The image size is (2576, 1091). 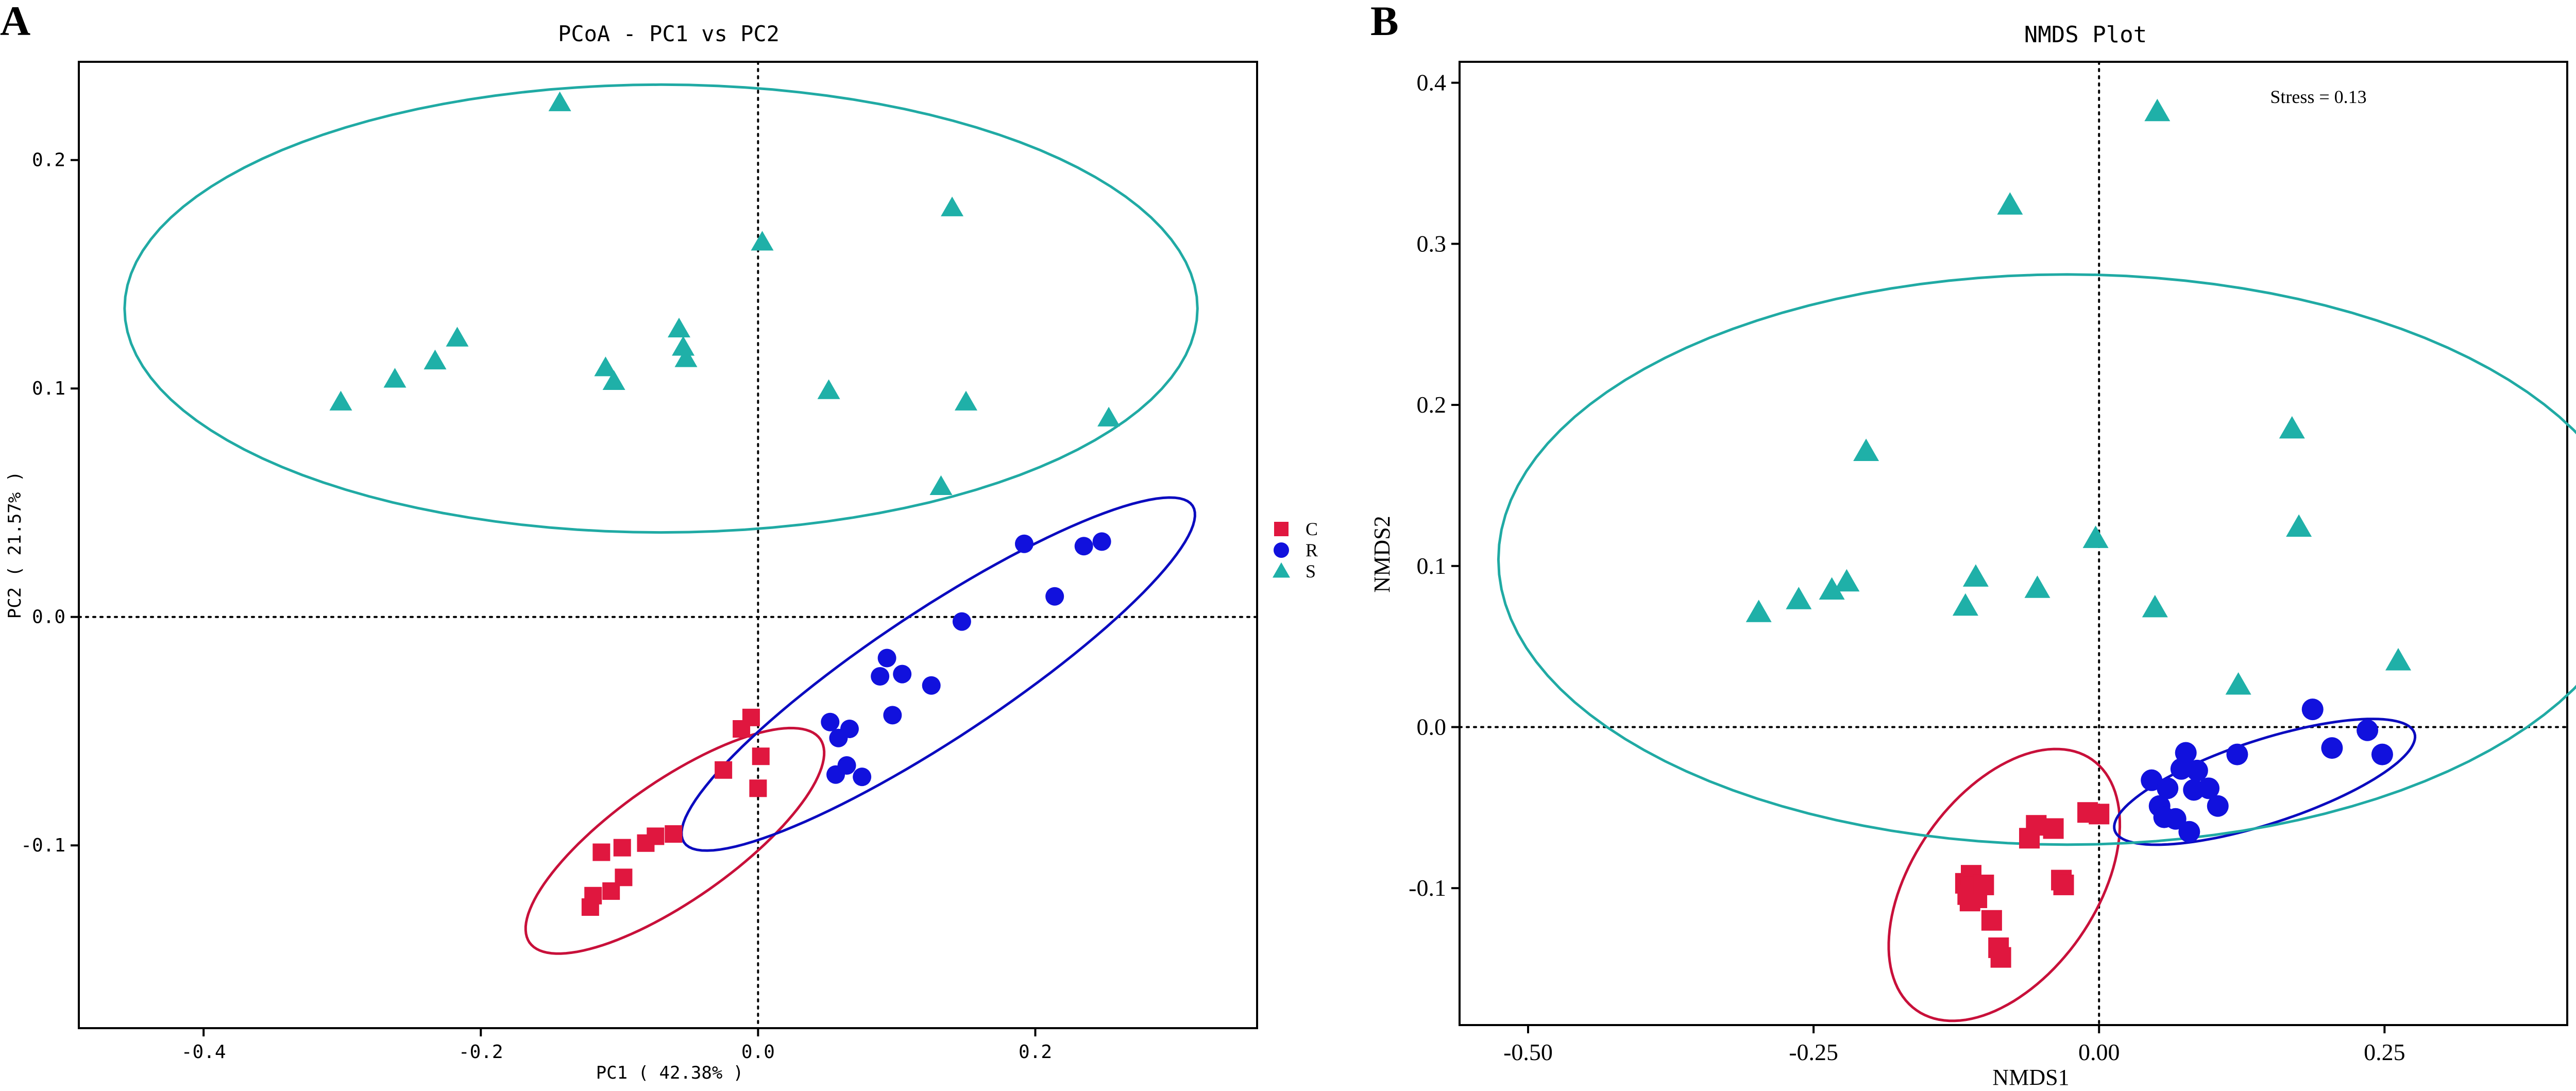 What do you see at coordinates (1954, 1045) in the screenshot?
I see `panel-b-x-ticks: -0.50 -0.25 0.00 0.25` at bounding box center [1954, 1045].